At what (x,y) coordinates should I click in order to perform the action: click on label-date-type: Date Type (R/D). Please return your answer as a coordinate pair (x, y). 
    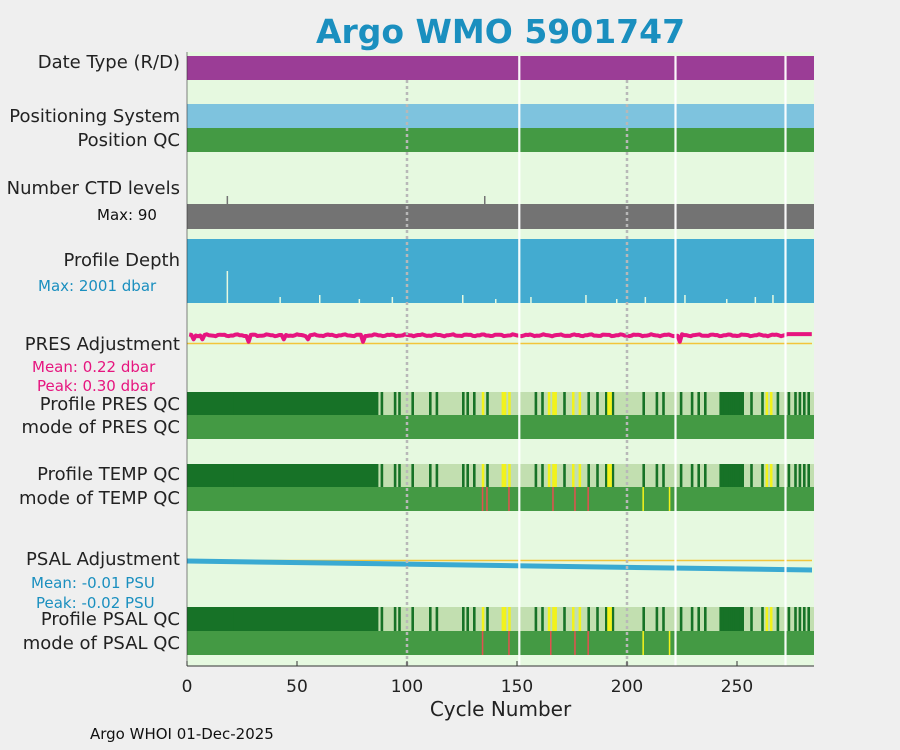
    Looking at the image, I should click on (108, 62).